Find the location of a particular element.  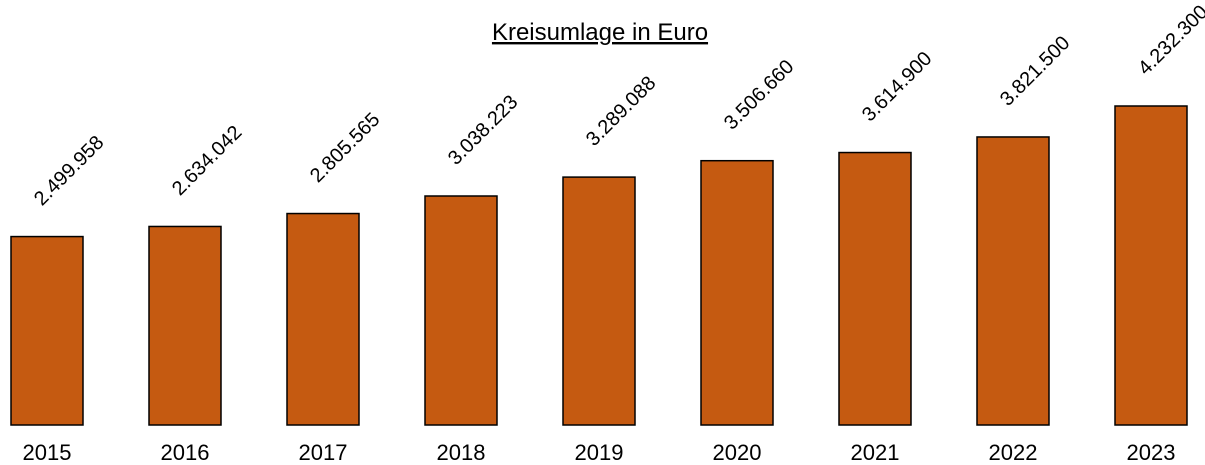

value-label: 2.634.042 is located at coordinates (207, 161).